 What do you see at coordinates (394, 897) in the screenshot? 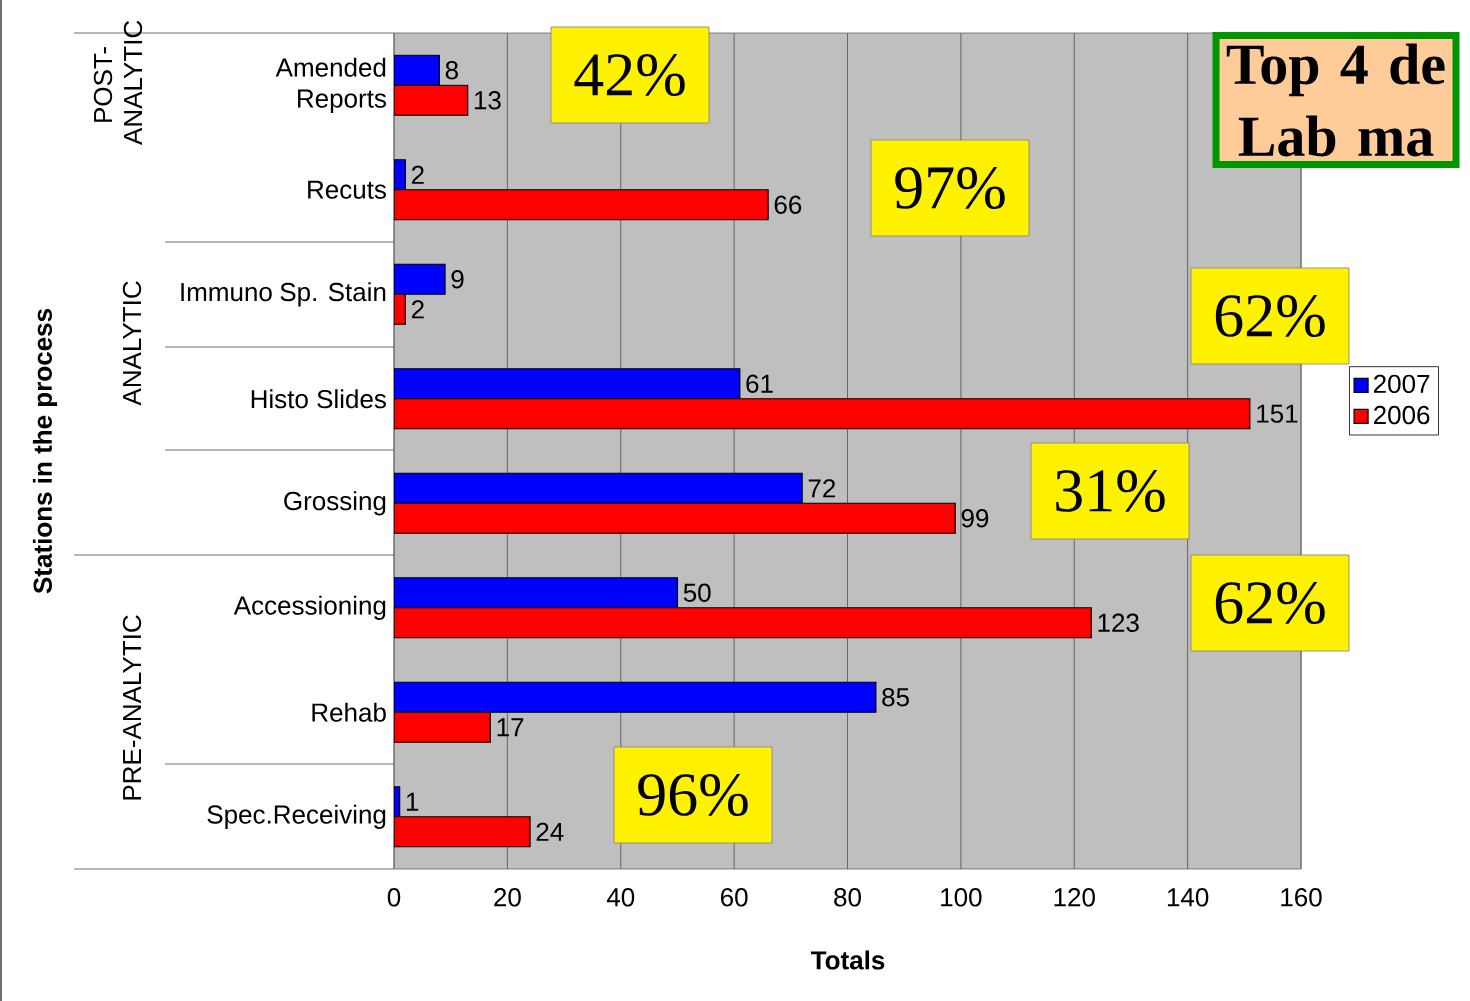
I see `x-tick-label: 0` at bounding box center [394, 897].